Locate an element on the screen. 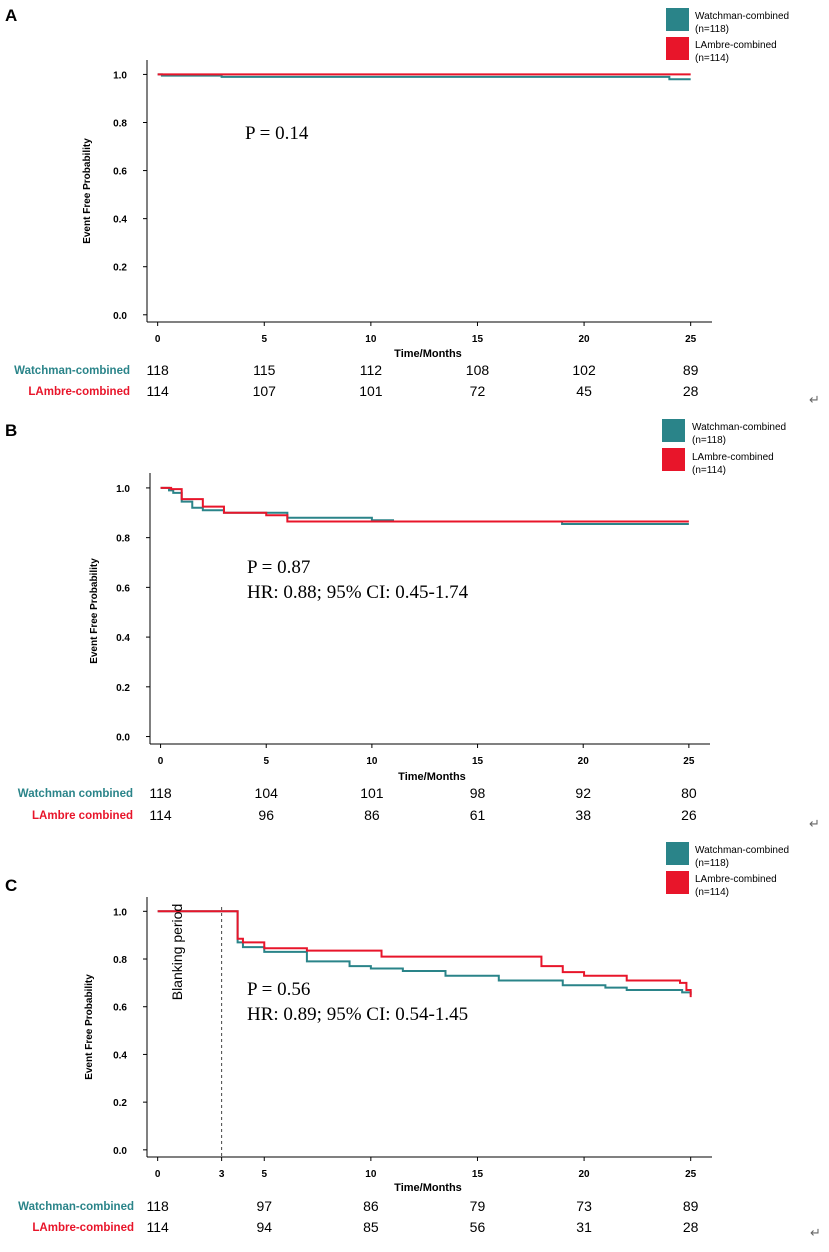  risk-count: 96 is located at coordinates (266, 815).